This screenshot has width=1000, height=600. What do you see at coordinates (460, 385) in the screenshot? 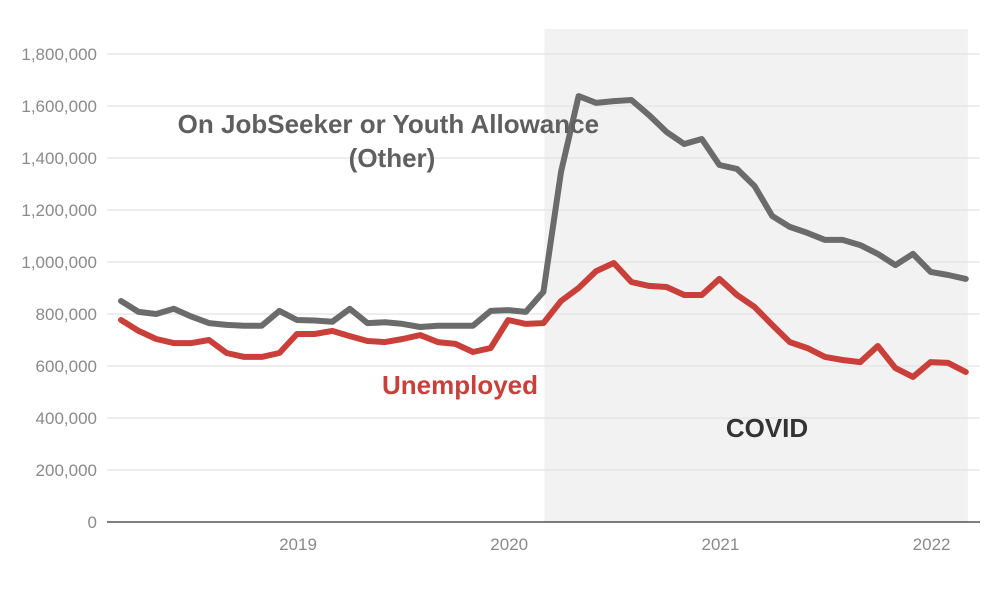
I see `series-label-unemployed: Unemployed` at bounding box center [460, 385].